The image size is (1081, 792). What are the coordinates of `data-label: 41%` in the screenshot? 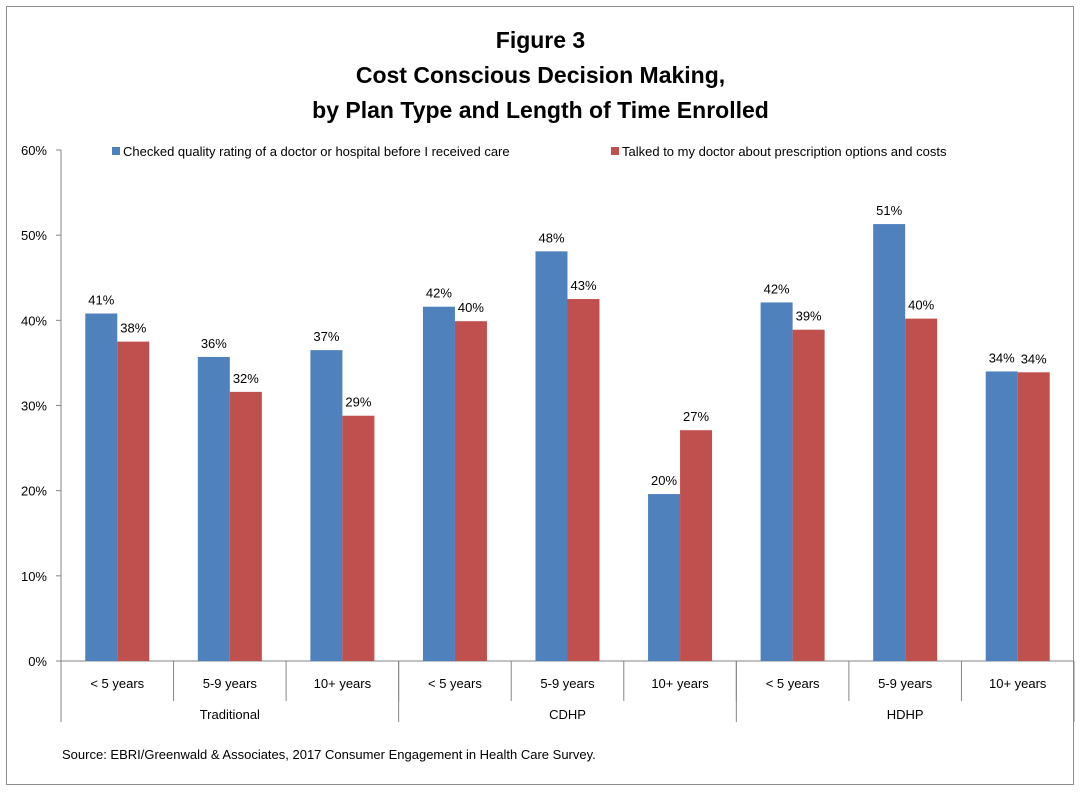 It's located at (101, 300).